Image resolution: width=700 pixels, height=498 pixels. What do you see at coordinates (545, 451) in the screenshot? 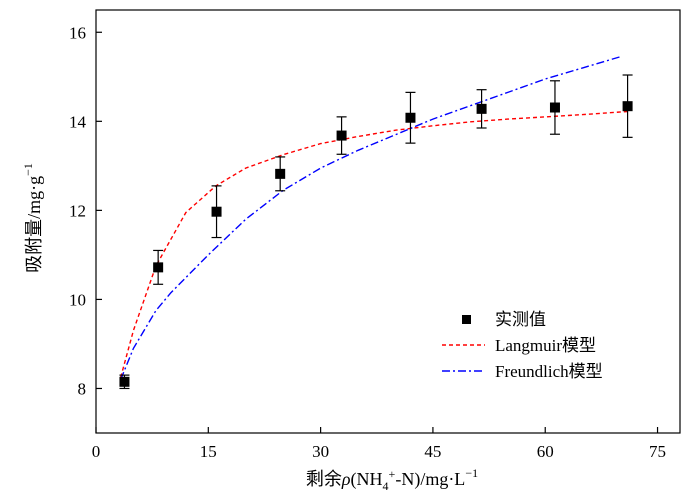
I see `x-tick-label: 60` at bounding box center [545, 451].